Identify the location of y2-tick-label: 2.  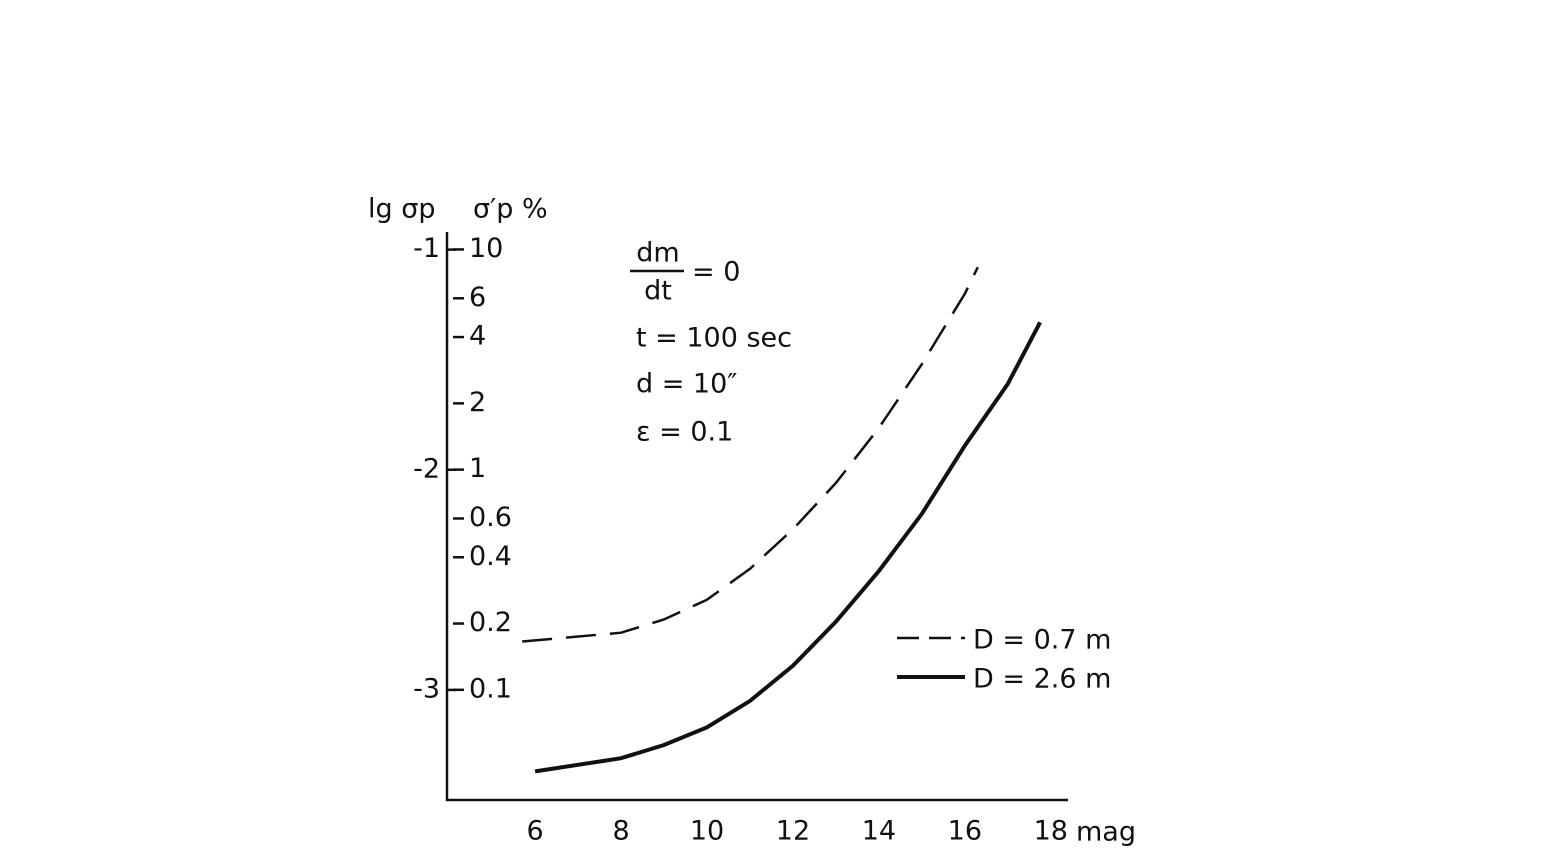
(477, 402).